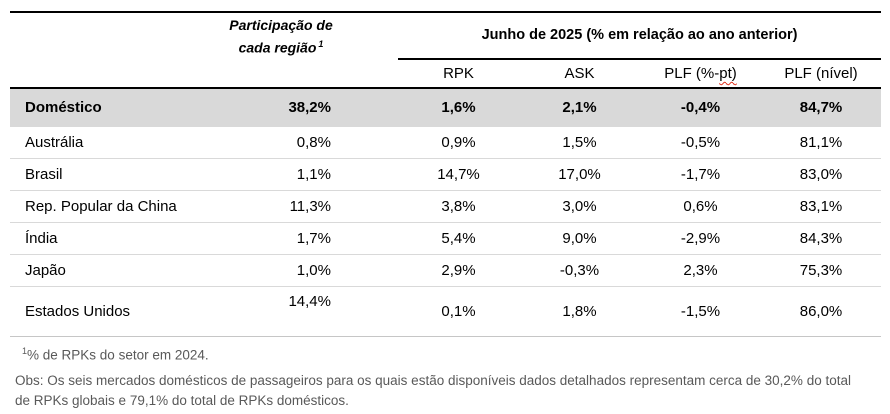 Image resolution: width=890 pixels, height=414 pixels. Describe the element at coordinates (458, 310) in the screenshot. I see `rpk-cell: 0,1%` at that location.